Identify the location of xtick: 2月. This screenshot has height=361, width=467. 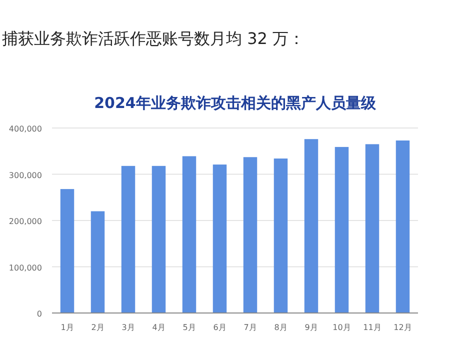
(97, 327).